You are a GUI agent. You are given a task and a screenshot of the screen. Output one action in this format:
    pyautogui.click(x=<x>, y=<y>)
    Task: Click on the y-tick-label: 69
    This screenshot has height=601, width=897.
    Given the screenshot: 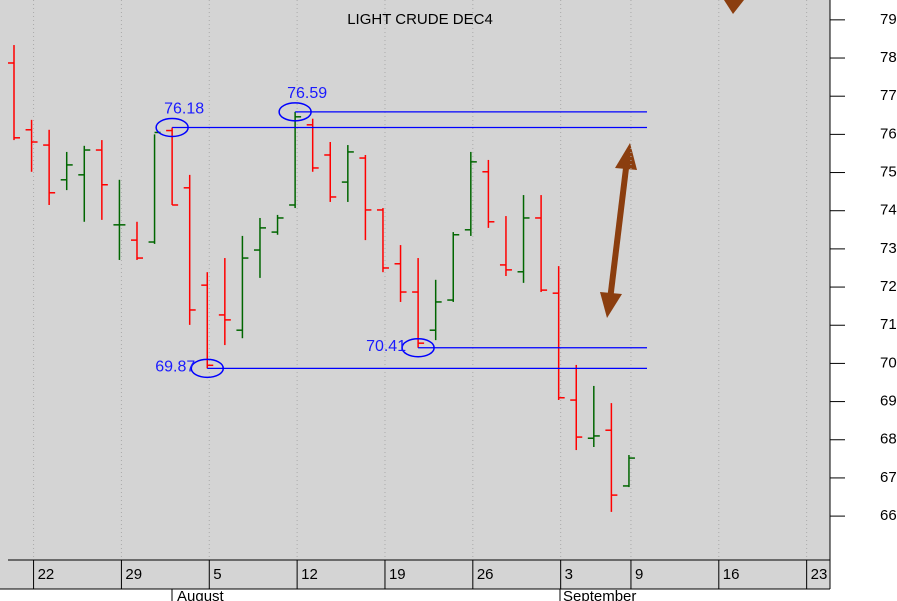 What is the action you would take?
    pyautogui.click(x=888, y=401)
    